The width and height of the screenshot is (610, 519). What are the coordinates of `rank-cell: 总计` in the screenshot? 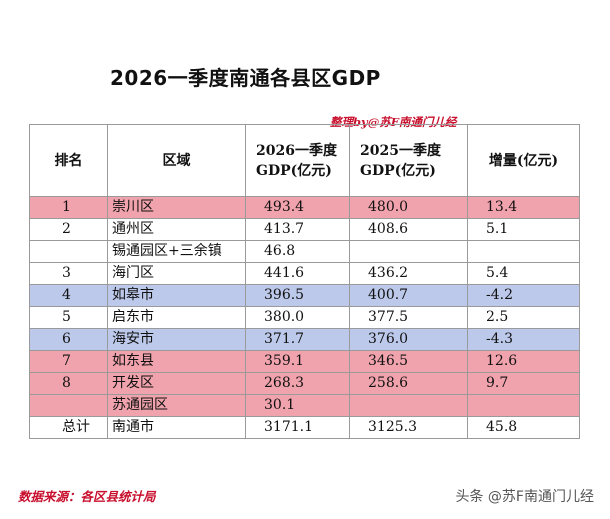 It's located at (68, 427).